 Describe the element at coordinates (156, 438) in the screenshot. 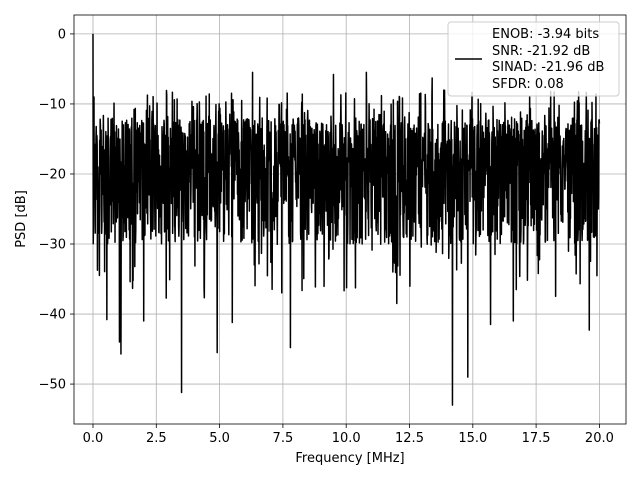

I see `x-tick-label: 2.5` at that location.